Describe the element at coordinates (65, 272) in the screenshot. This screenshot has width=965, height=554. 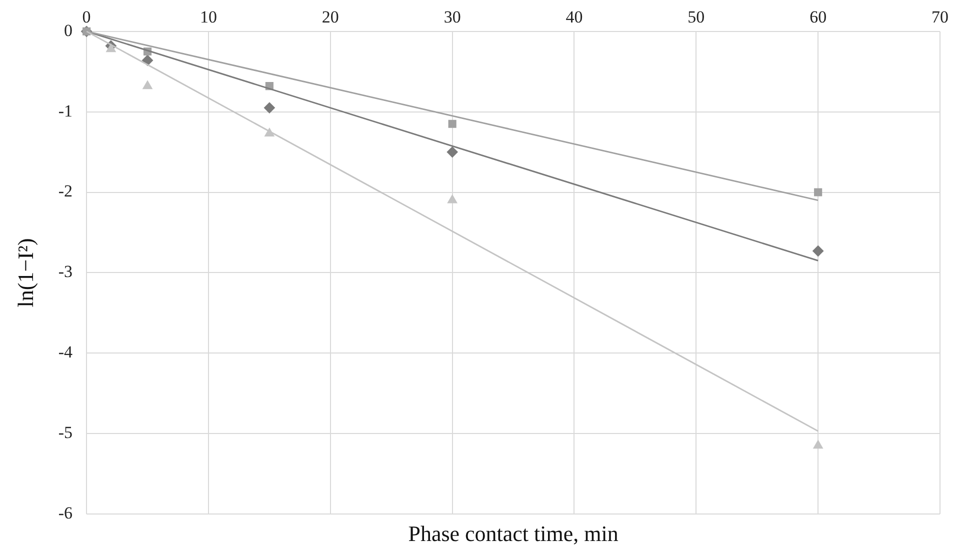
I see `y-tick-label: -3` at that location.